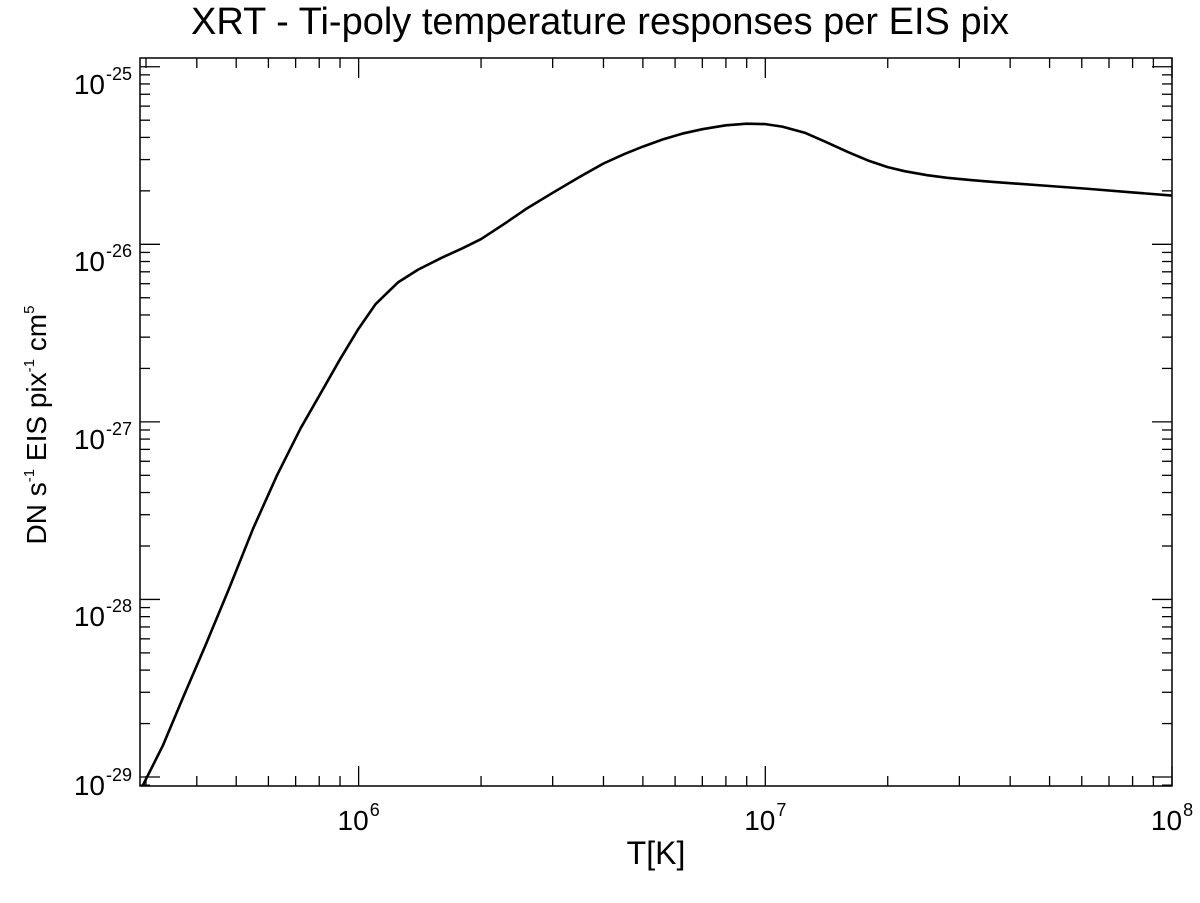  I want to click on y-tick-label: 10-29, so click(102, 783).